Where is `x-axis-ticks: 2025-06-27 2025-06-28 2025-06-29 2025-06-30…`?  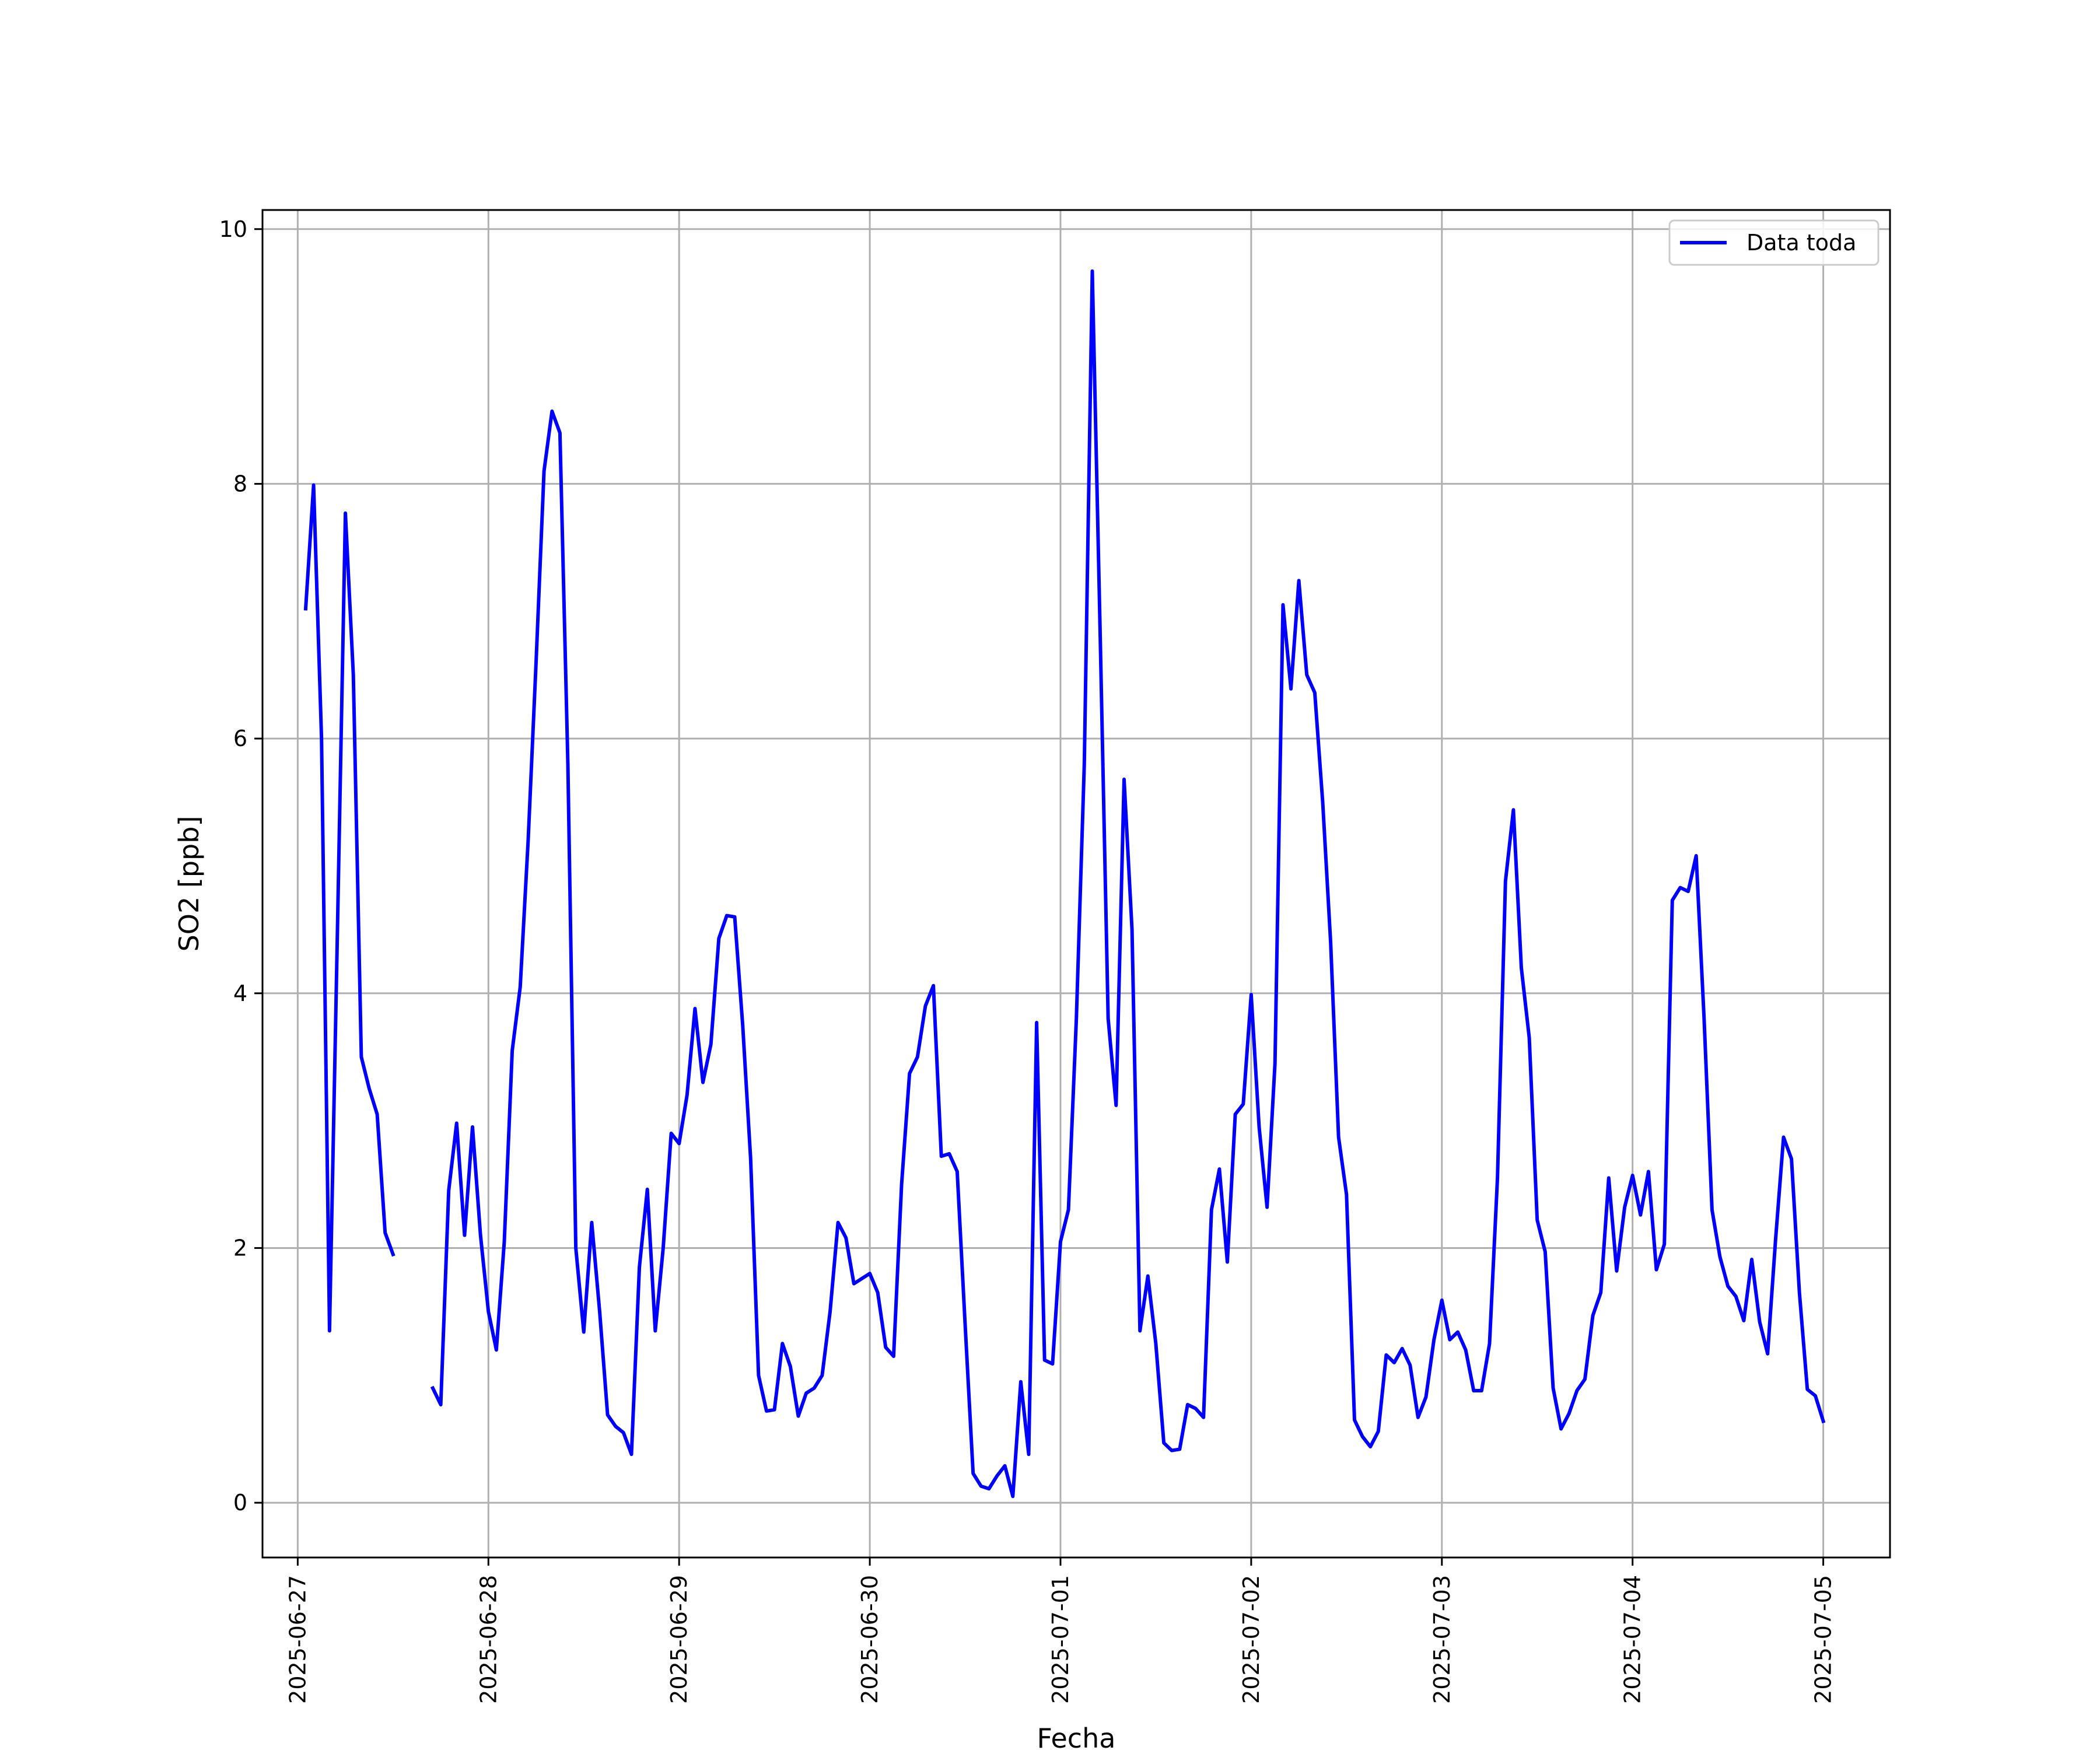
x-axis-ticks: 2025-06-27 2025-06-28 2025-06-29 2025-06-30… is located at coordinates (1060, 1631).